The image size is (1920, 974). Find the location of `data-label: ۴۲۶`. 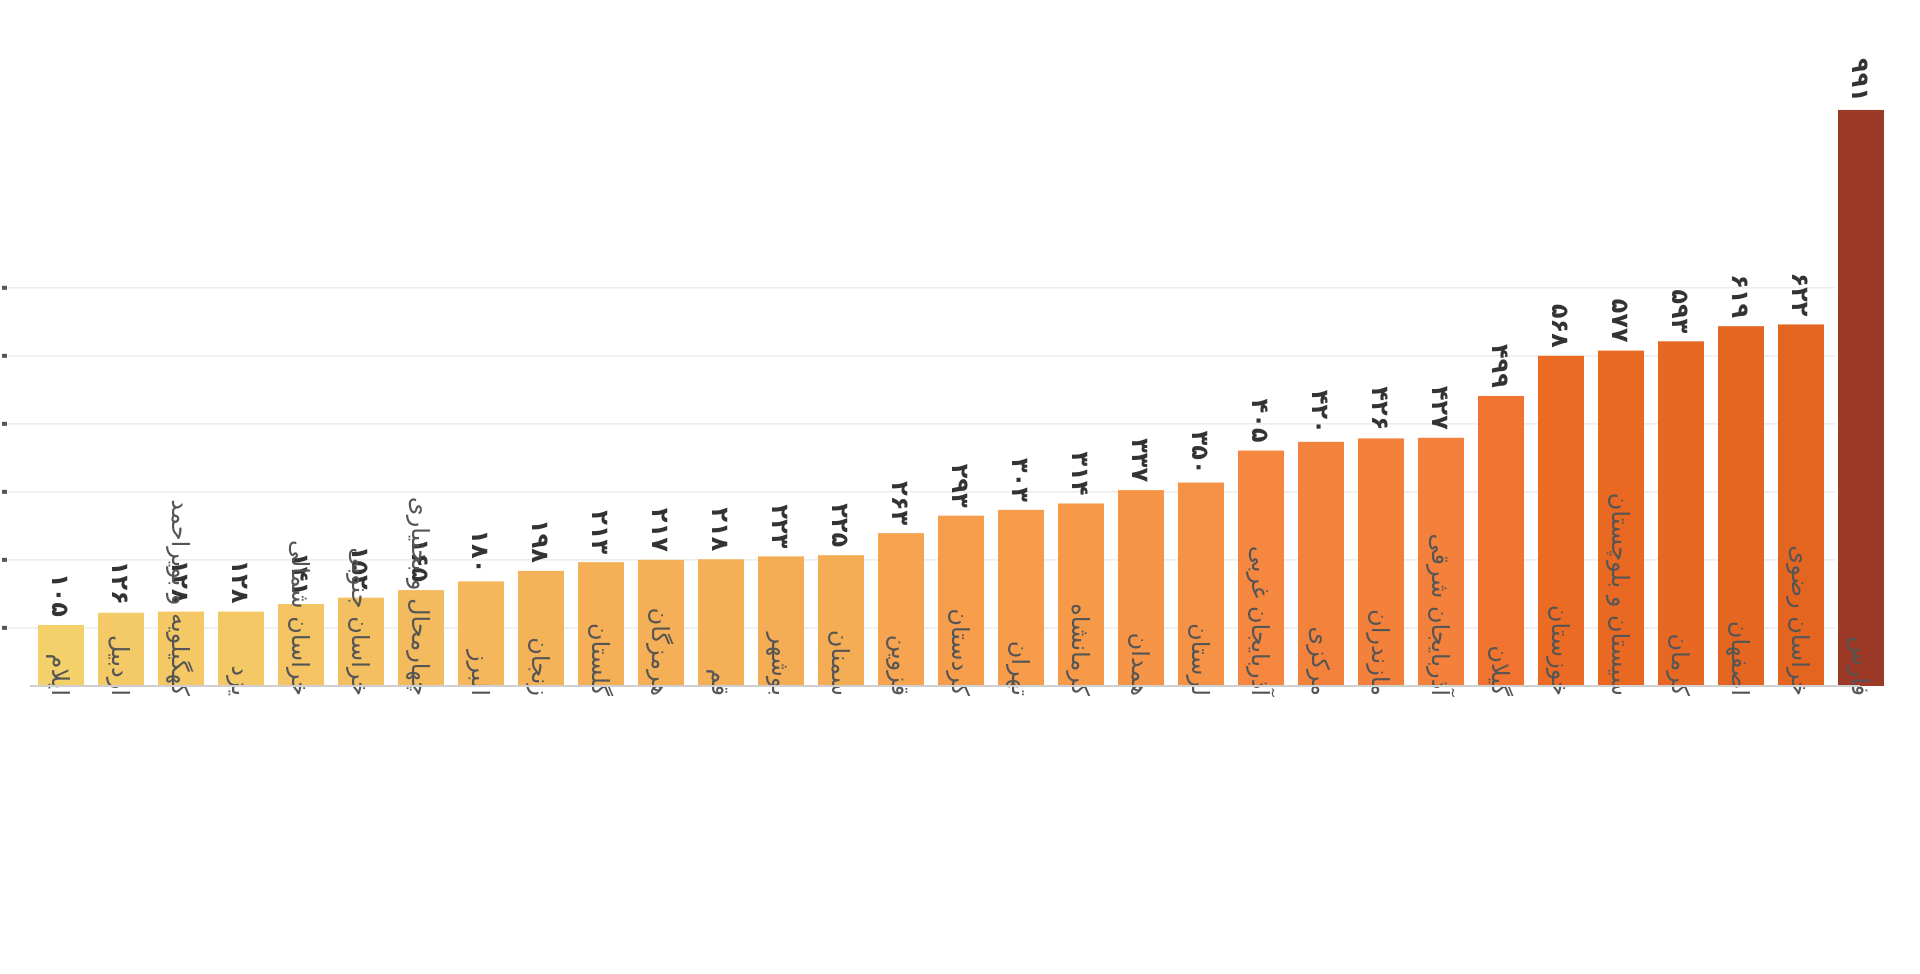

data-label: ۴۲۶ is located at coordinates (1380, 408).